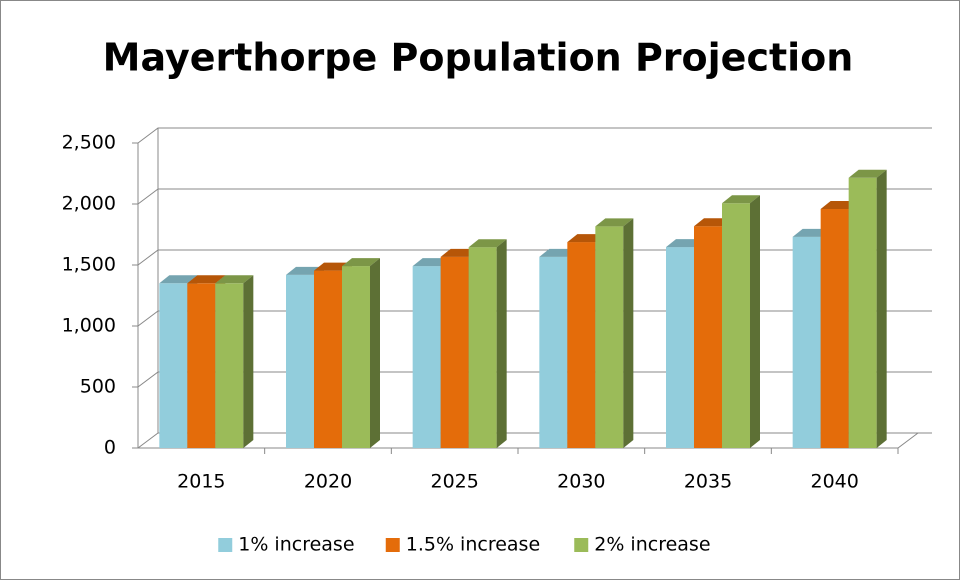 This screenshot has height=580, width=960. I want to click on y-tick-label: 2,500, so click(89, 143).